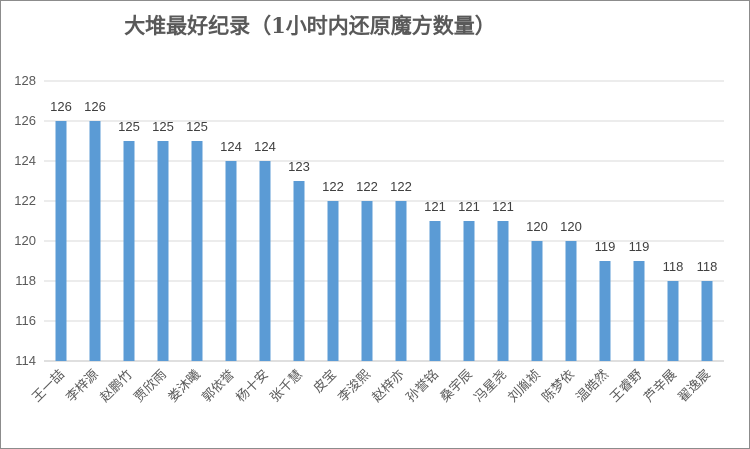  Describe the element at coordinates (117, 386) in the screenshot. I see `x-tick-label: 赵鹏竹` at that location.